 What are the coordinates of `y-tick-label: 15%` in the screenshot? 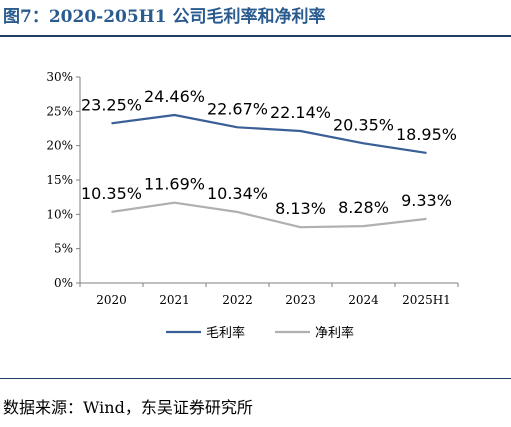 It's located at (59, 180).